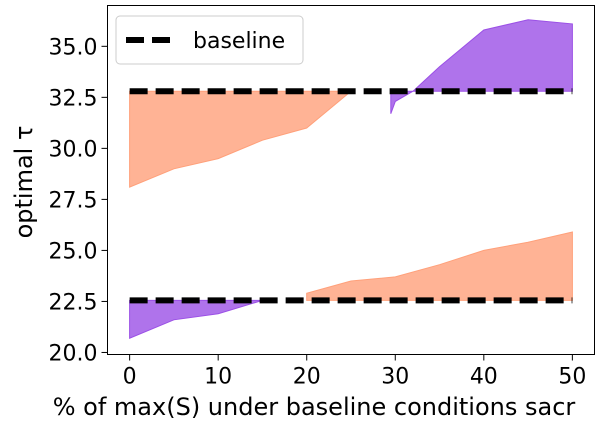  I want to click on x-tick-label: 10, so click(218, 377).